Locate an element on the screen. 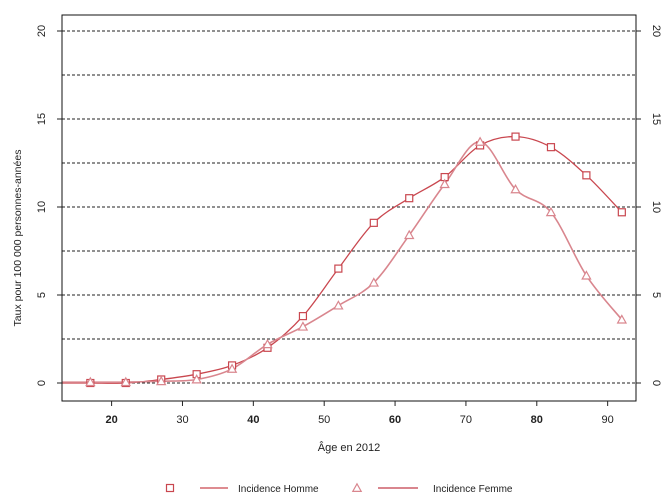  x-tick-label: 50 is located at coordinates (324, 420).